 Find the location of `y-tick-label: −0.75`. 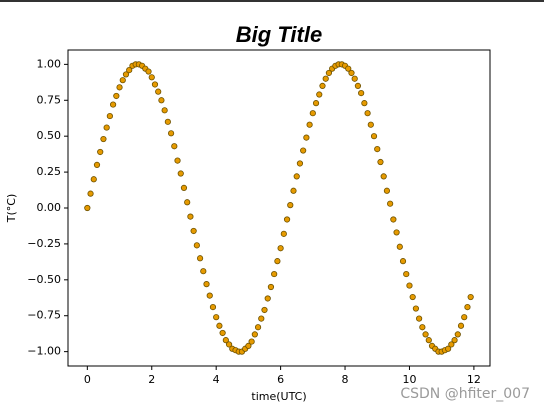

y-tick-label: −0.75 is located at coordinates (44, 315).